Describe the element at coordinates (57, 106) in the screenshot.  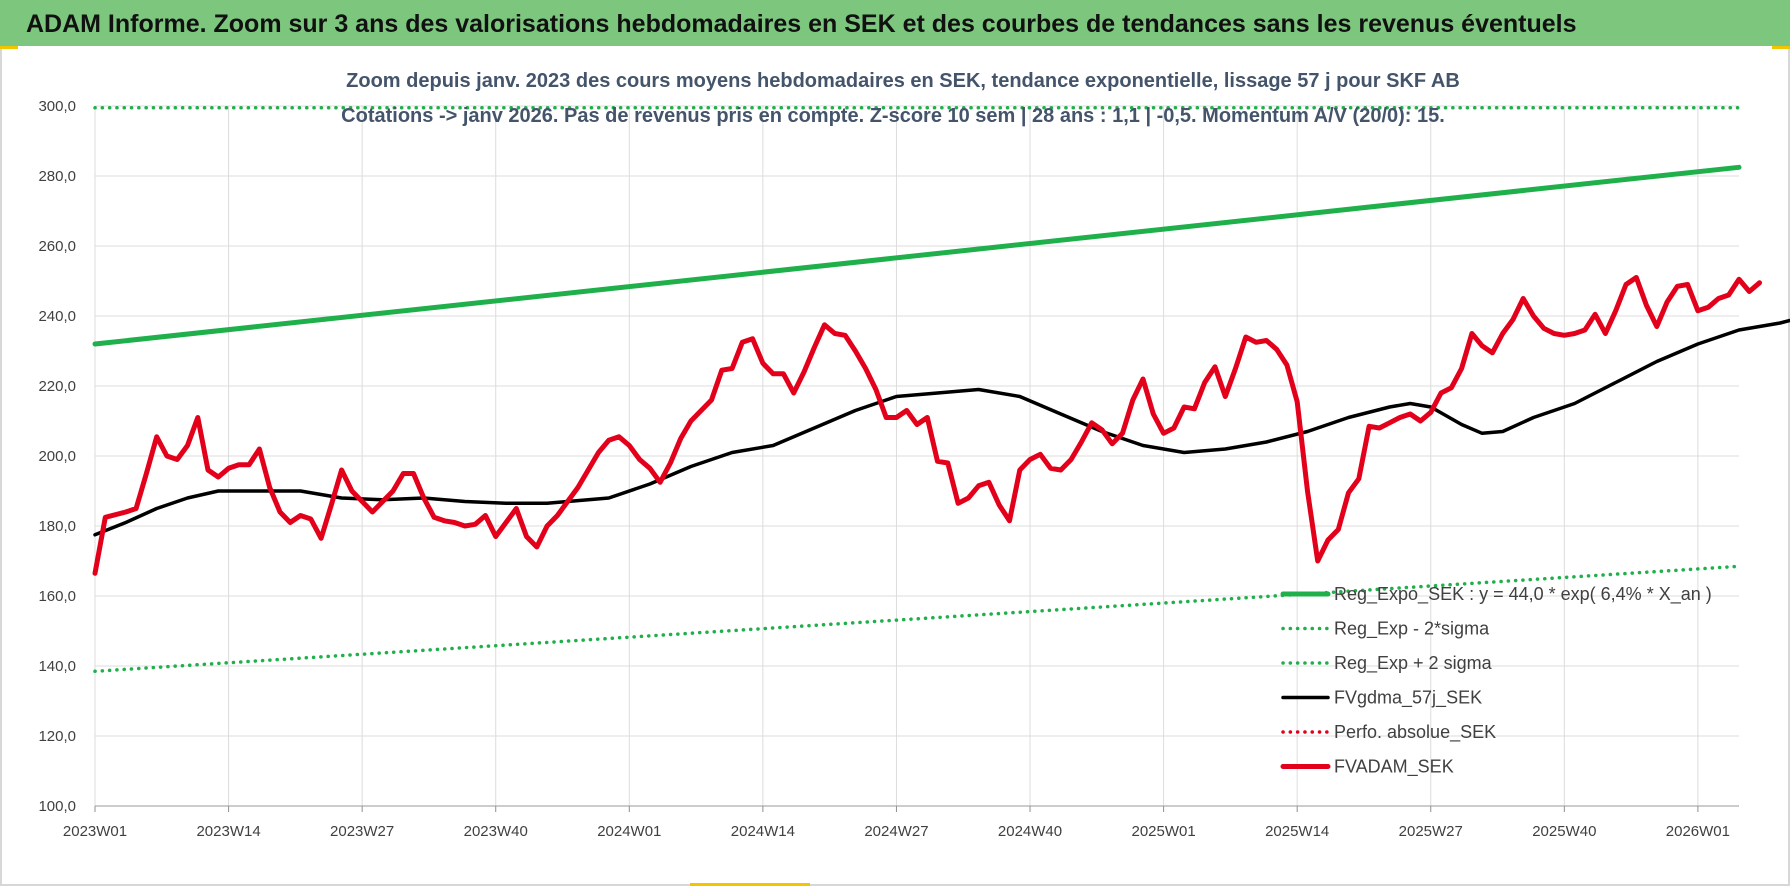
I see `y-tick-label: 300,0` at that location.